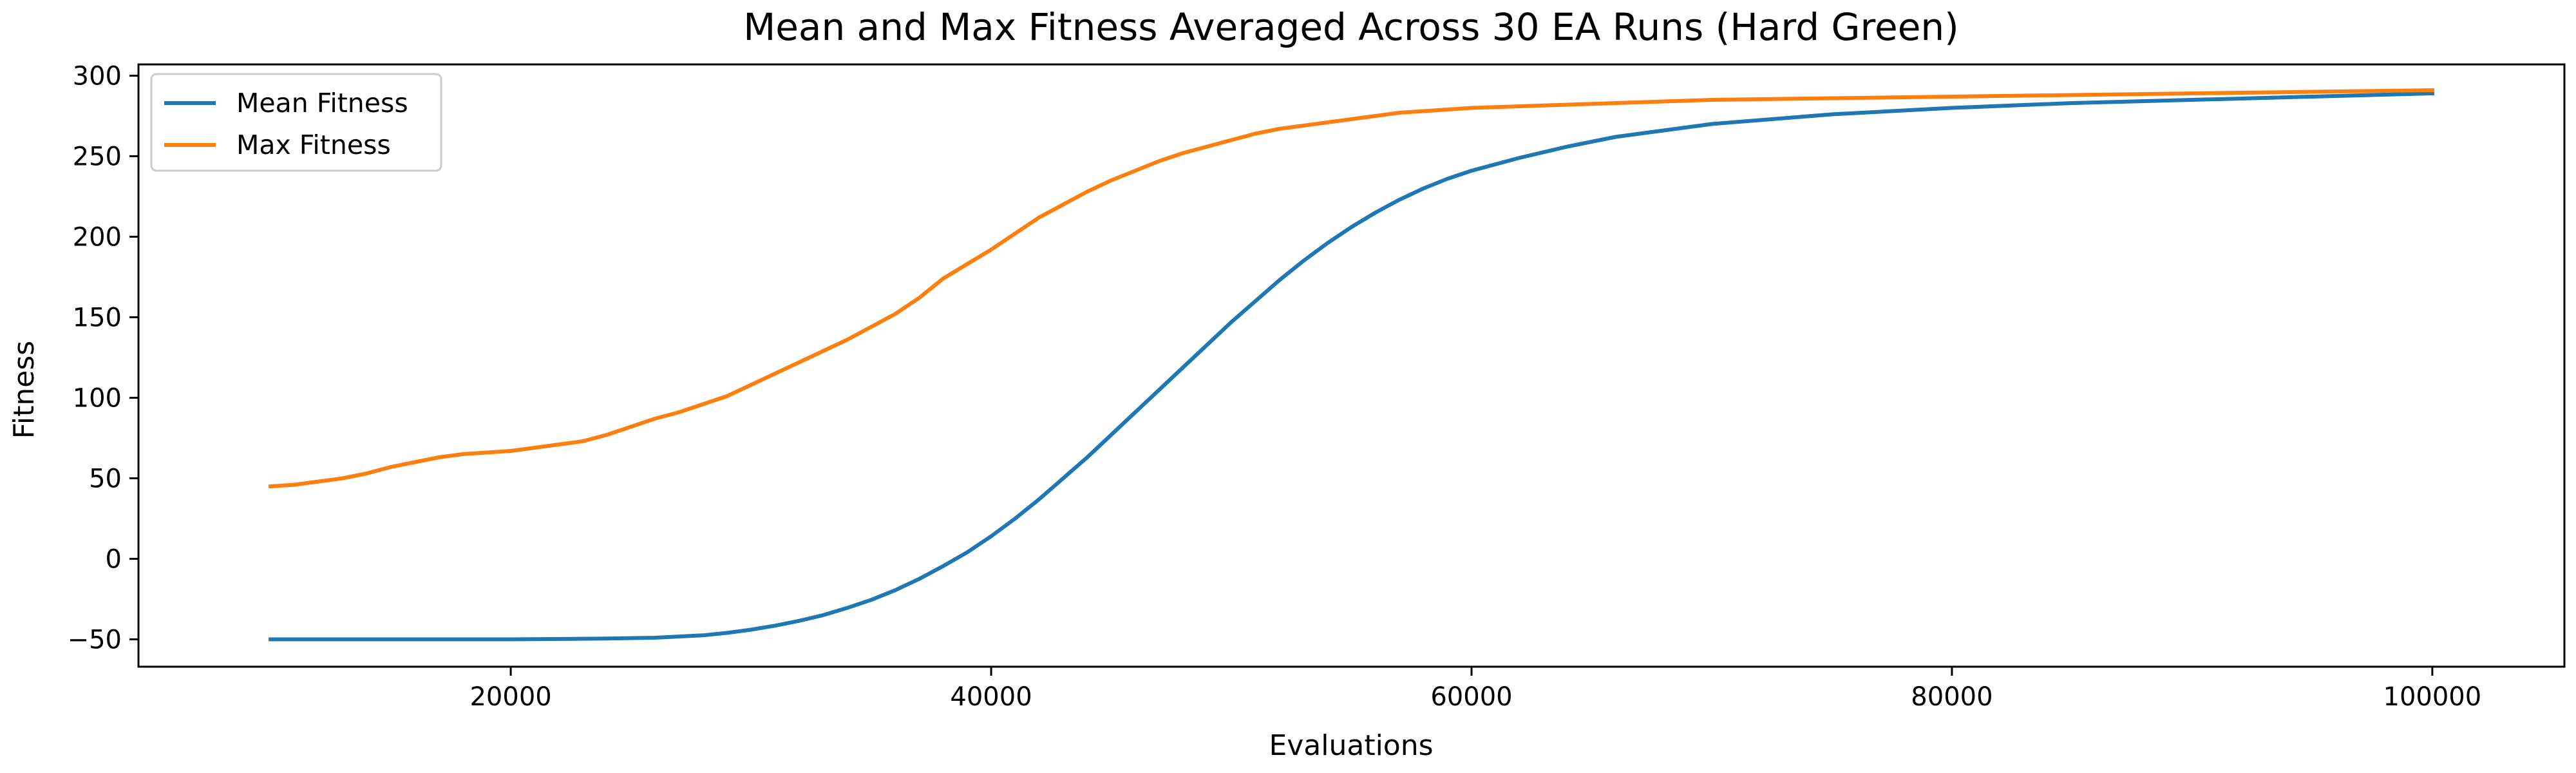 The height and width of the screenshot is (773, 2576). What do you see at coordinates (1952, 697) in the screenshot?
I see `x-tick-label: 80000` at bounding box center [1952, 697].